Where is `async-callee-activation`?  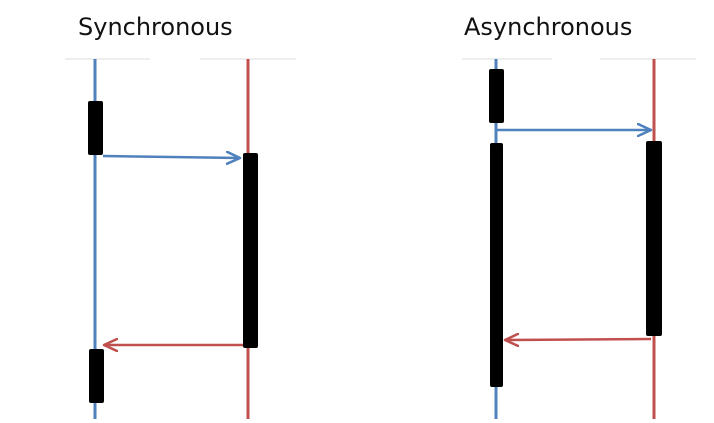 async-callee-activation is located at coordinates (654, 238).